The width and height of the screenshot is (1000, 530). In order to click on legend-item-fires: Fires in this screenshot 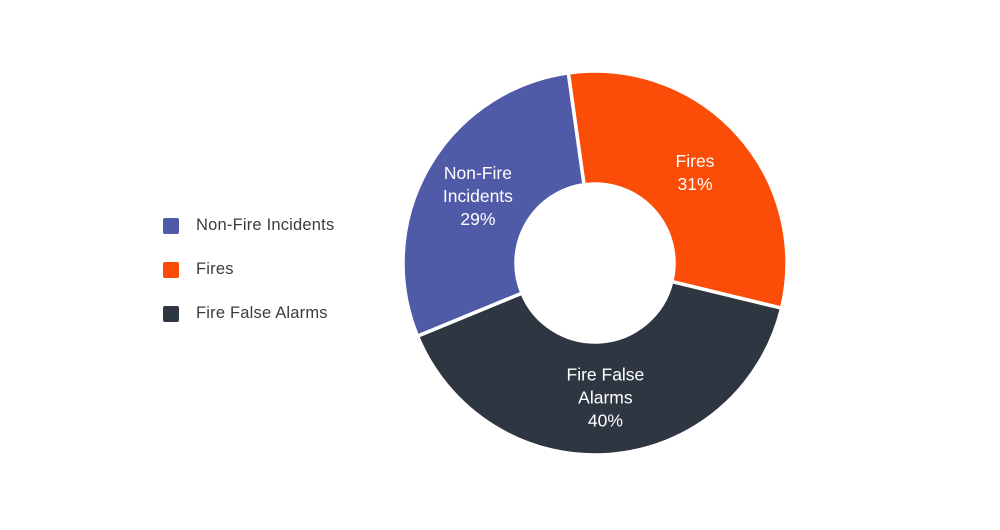, I will do `click(248, 269)`.